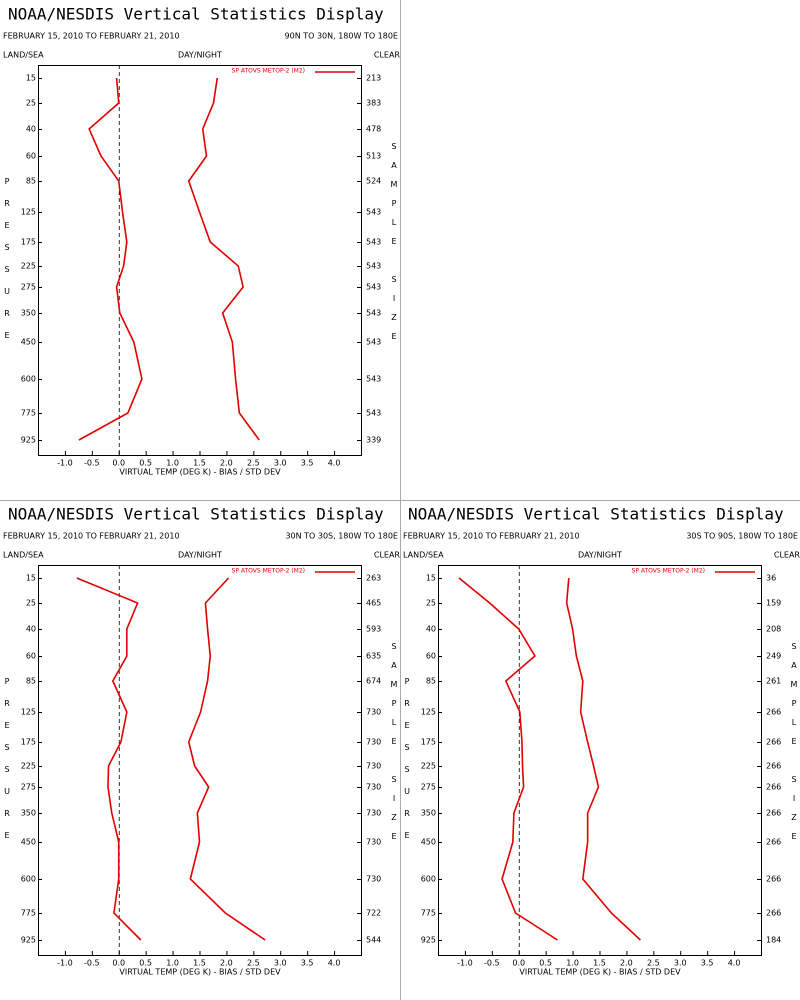 Image resolution: width=800 pixels, height=1000 pixels. Describe the element at coordinates (680, 963) in the screenshot. I see `x-tick-label: 3.0` at that location.